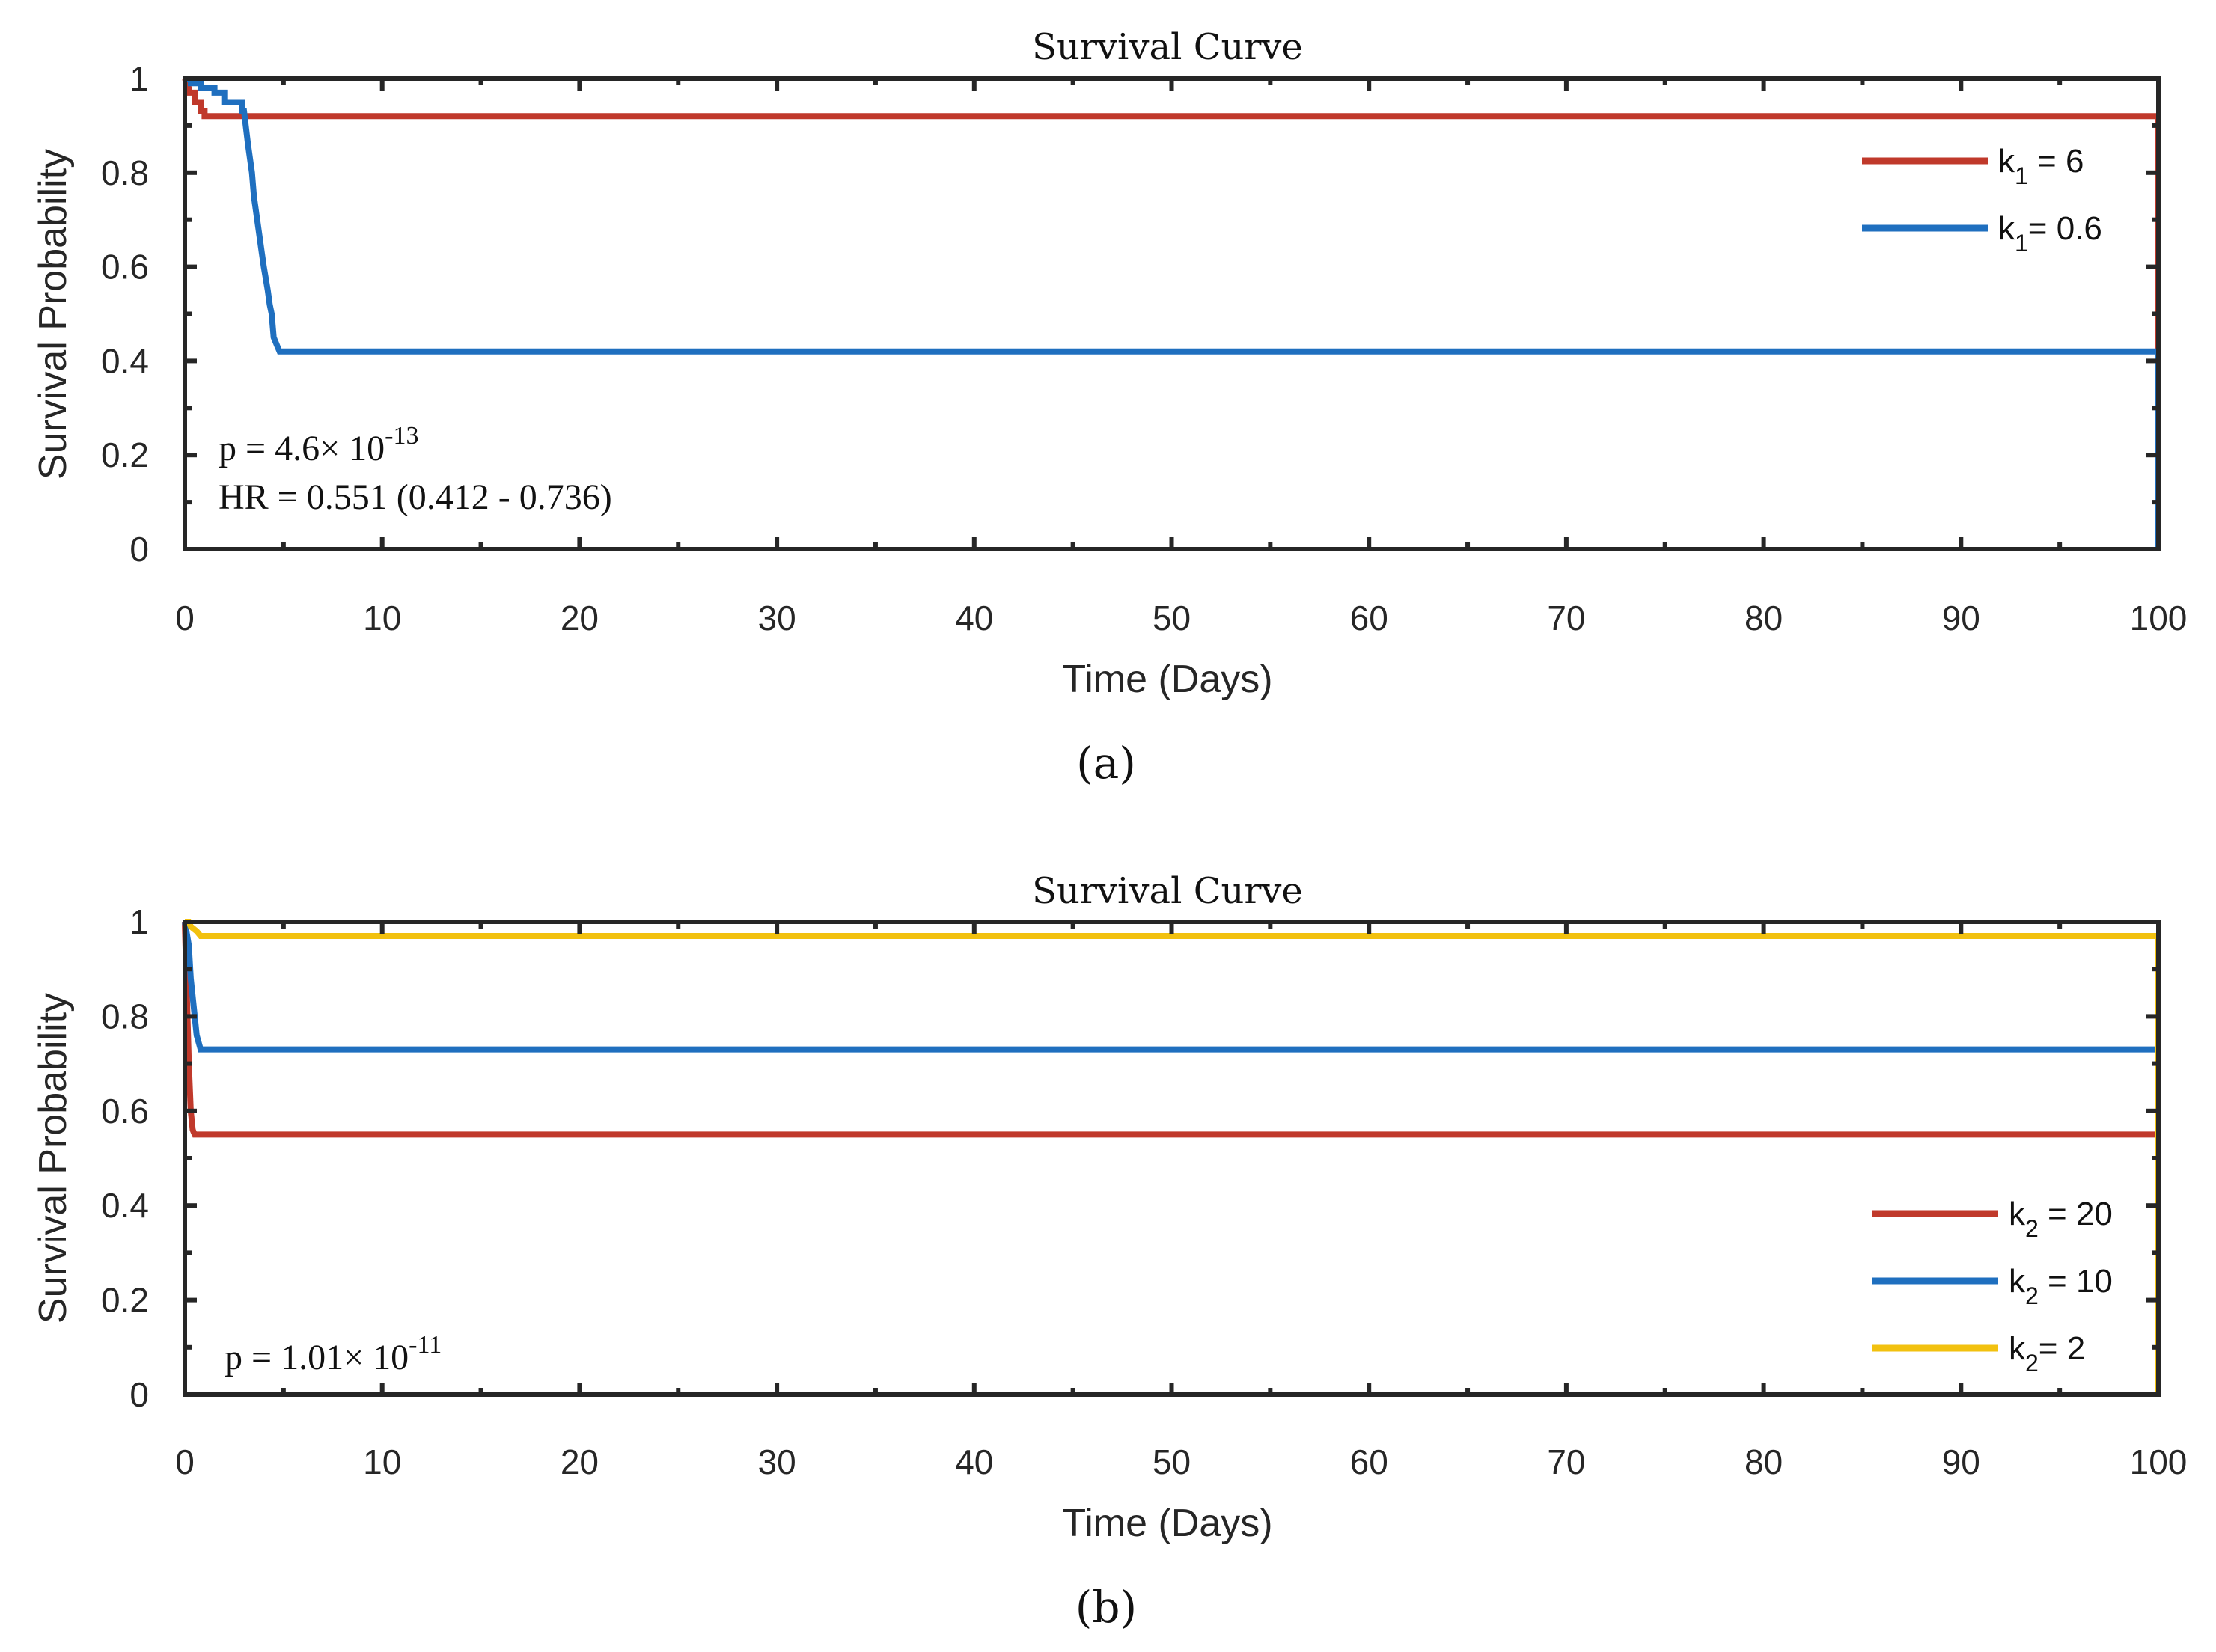 The width and height of the screenshot is (2216, 1652). What do you see at coordinates (318, 445) in the screenshot?
I see `annotation: p = 4.6× 10-13` at bounding box center [318, 445].